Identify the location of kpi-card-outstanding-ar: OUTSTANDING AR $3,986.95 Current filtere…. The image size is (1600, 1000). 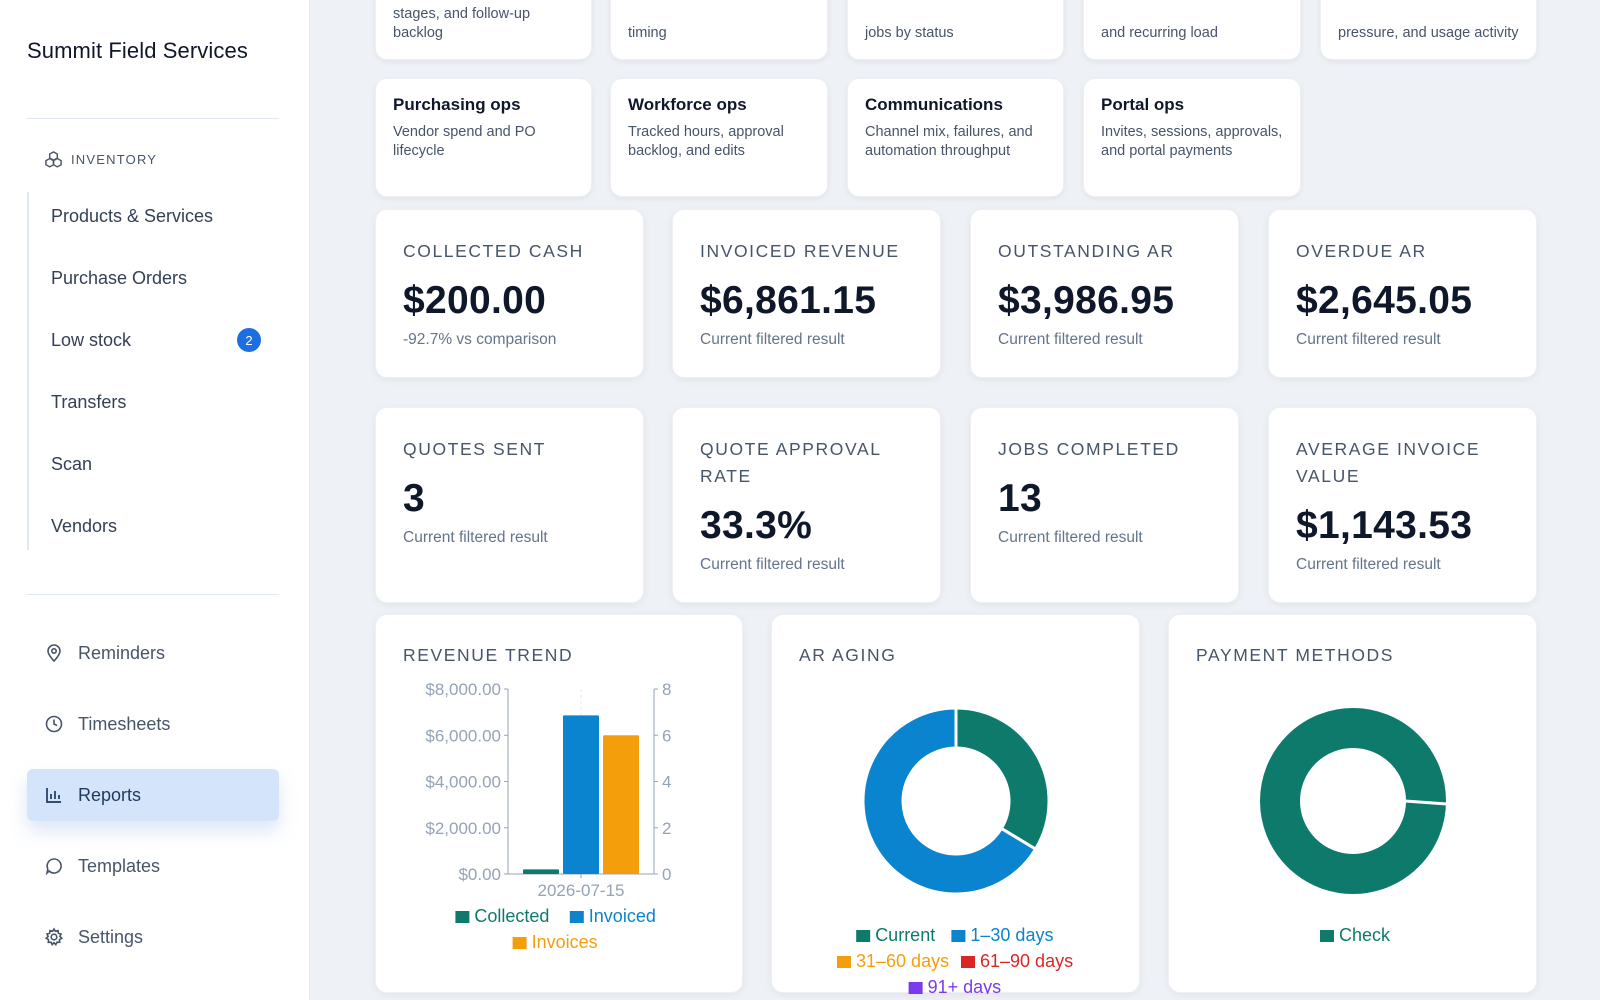
(1104, 293).